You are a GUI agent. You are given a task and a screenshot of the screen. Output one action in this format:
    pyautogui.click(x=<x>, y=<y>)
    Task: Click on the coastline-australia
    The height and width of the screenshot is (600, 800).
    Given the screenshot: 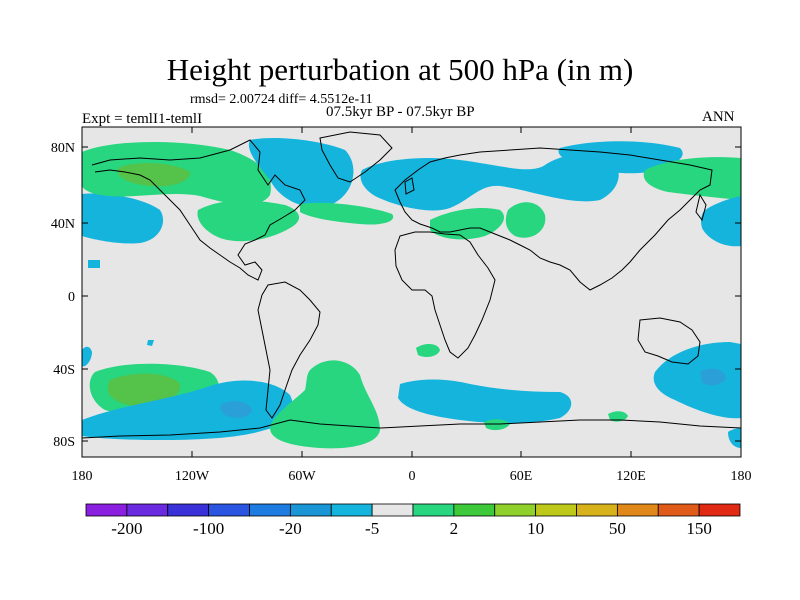 What is the action you would take?
    pyautogui.click(x=669, y=341)
    